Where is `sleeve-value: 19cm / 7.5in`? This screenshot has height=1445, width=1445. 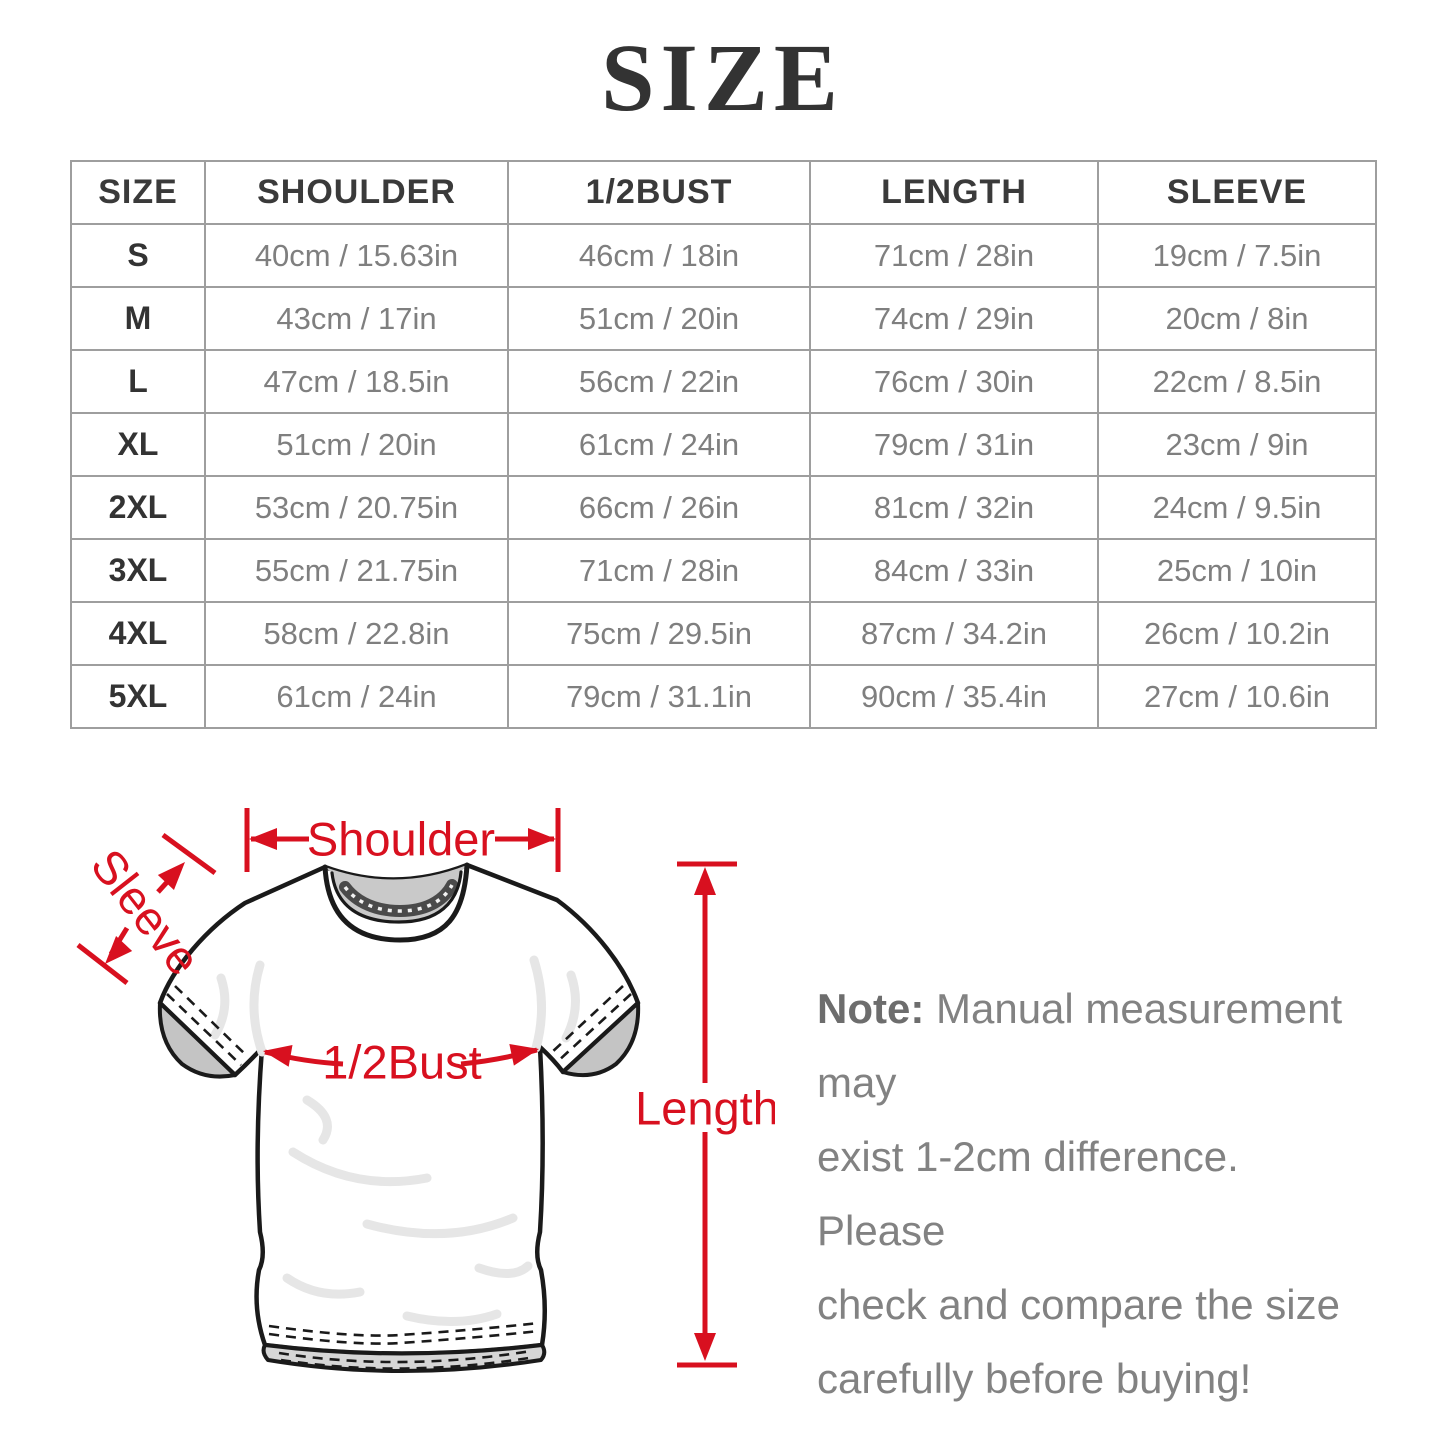 sleeve-value: 19cm / 7.5in is located at coordinates (1237, 255).